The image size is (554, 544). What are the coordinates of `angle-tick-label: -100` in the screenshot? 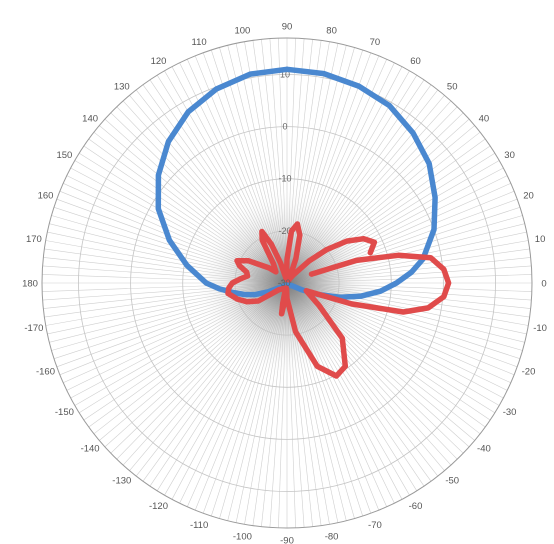 It's located at (242, 537).